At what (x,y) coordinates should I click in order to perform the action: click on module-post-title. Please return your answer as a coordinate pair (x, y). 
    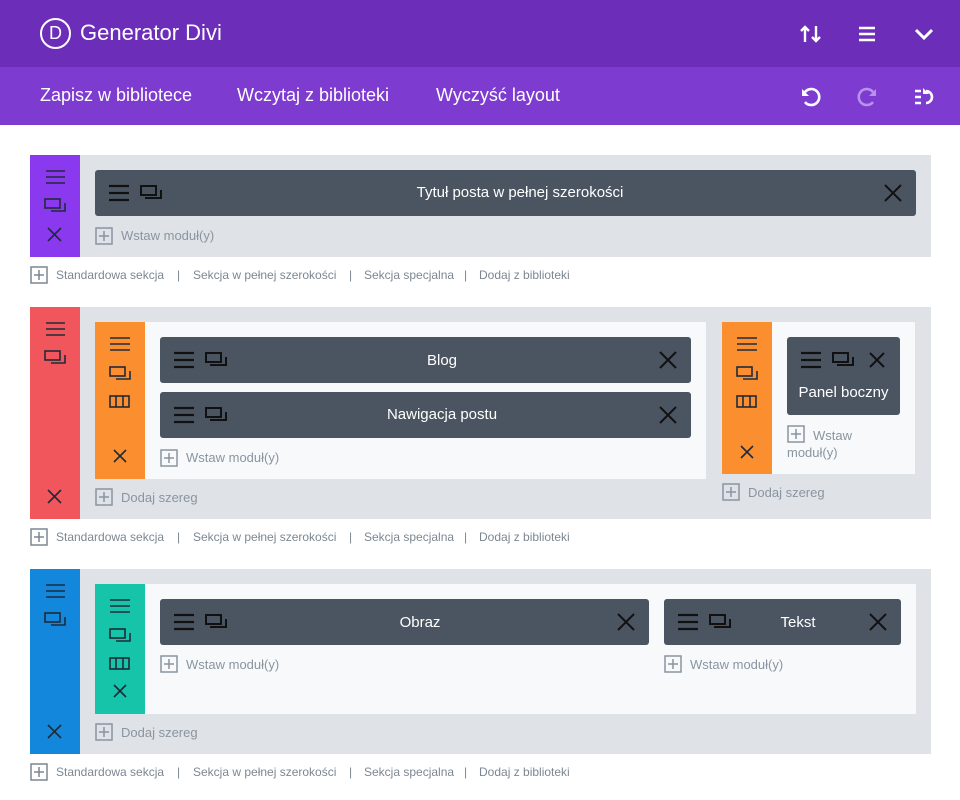
    Looking at the image, I should click on (505, 193).